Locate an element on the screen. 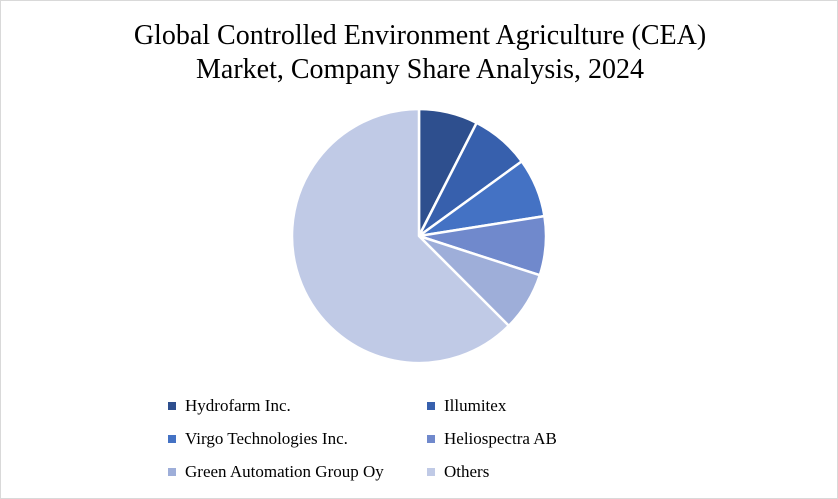 The width and height of the screenshot is (838, 499). legend-label-hydrofarm: Hydrofarm Inc. is located at coordinates (238, 405).